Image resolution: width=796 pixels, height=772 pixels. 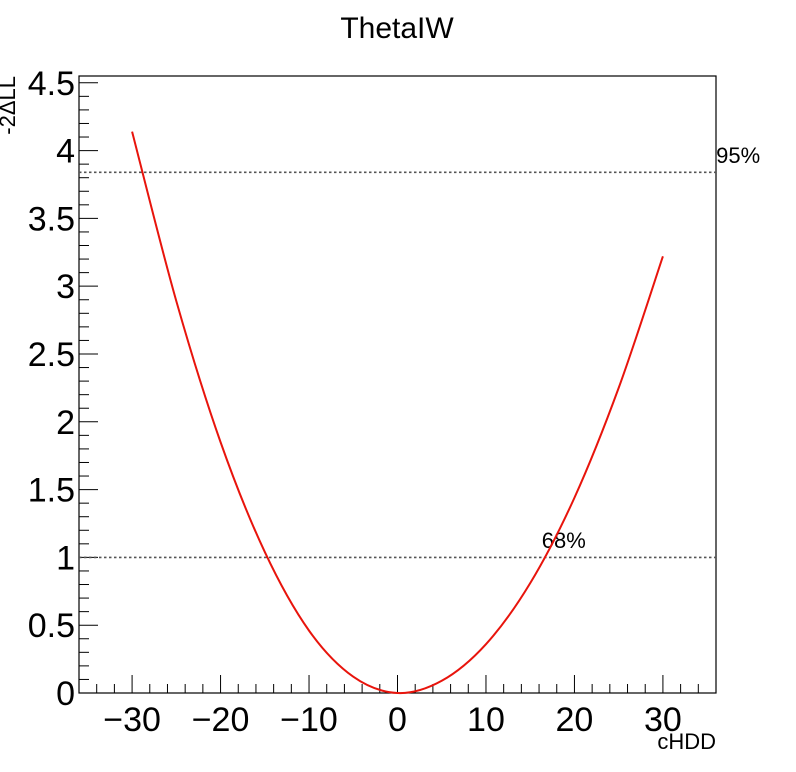 What do you see at coordinates (10, 105) in the screenshot?
I see `y-axis-label: -2ΔLL` at bounding box center [10, 105].